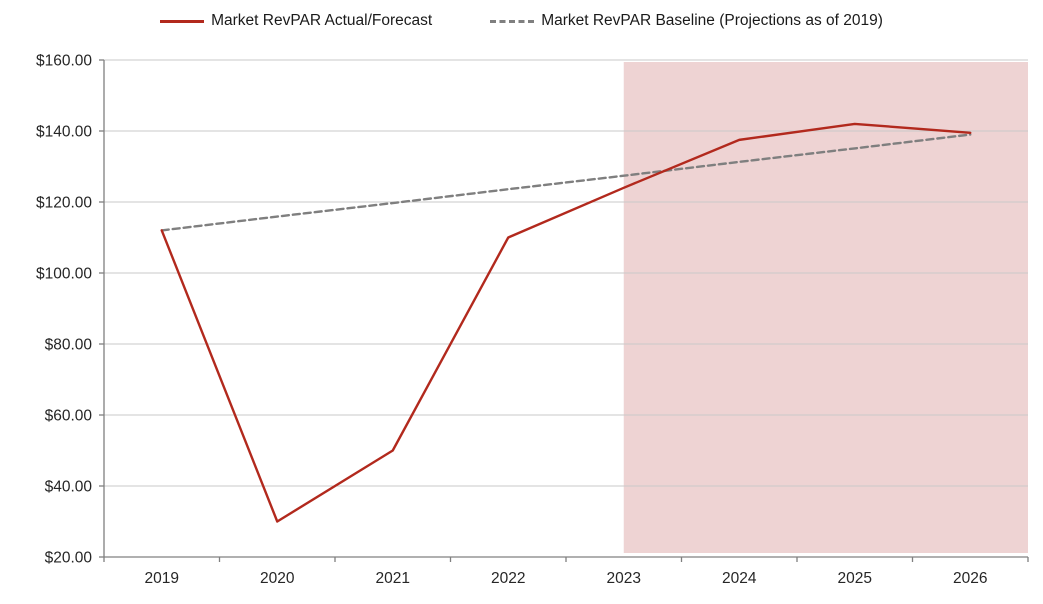 This screenshot has width=1043, height=604. Describe the element at coordinates (970, 578) in the screenshot. I see `x-tick-label: 2026` at that location.